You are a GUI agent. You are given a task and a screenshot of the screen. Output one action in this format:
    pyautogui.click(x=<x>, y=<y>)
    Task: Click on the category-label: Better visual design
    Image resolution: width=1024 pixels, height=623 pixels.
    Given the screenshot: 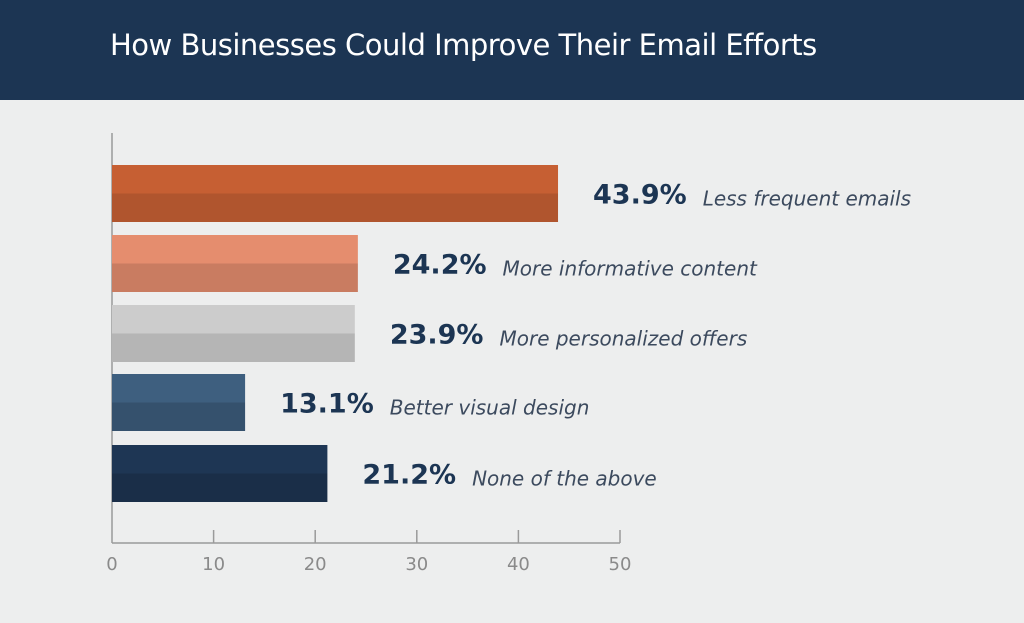 What is the action you would take?
    pyautogui.click(x=490, y=408)
    